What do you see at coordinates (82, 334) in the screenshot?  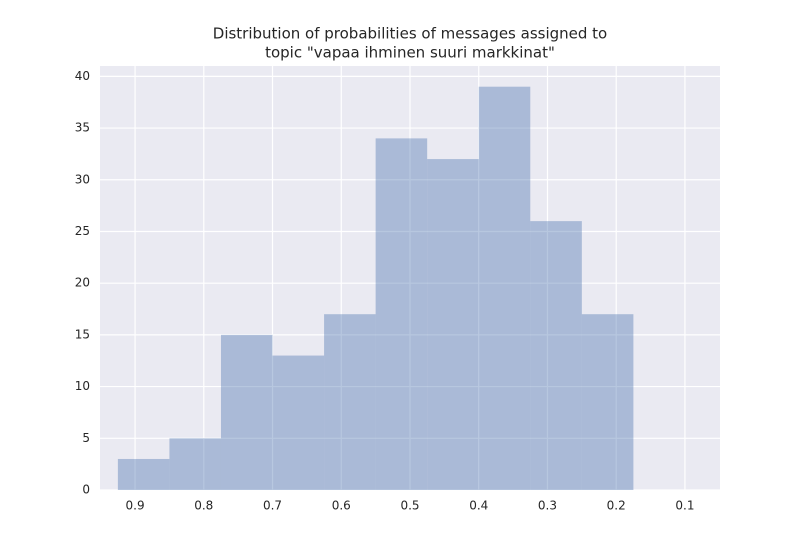 I see `y-tick-label: 15` at bounding box center [82, 334].